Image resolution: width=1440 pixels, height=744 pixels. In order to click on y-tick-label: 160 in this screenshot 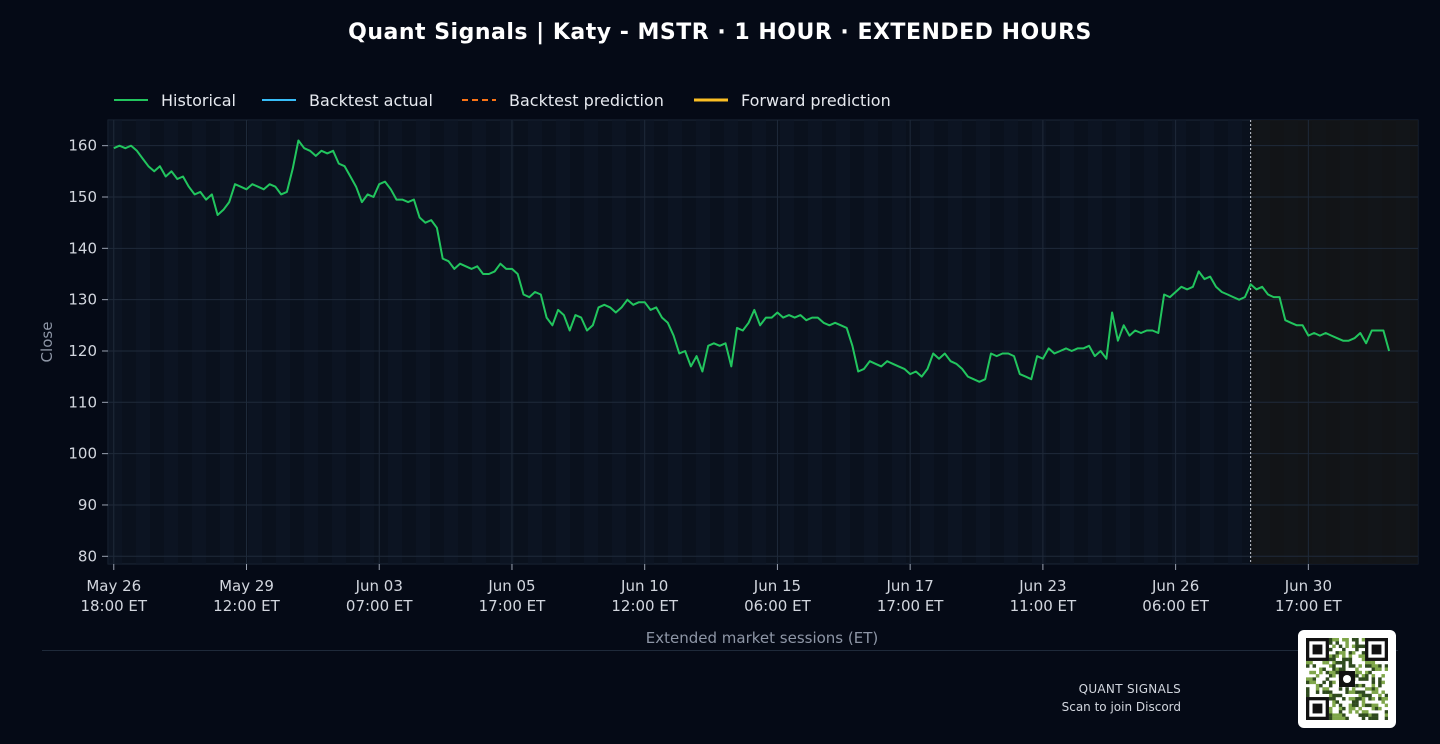, I will do `click(82, 146)`.